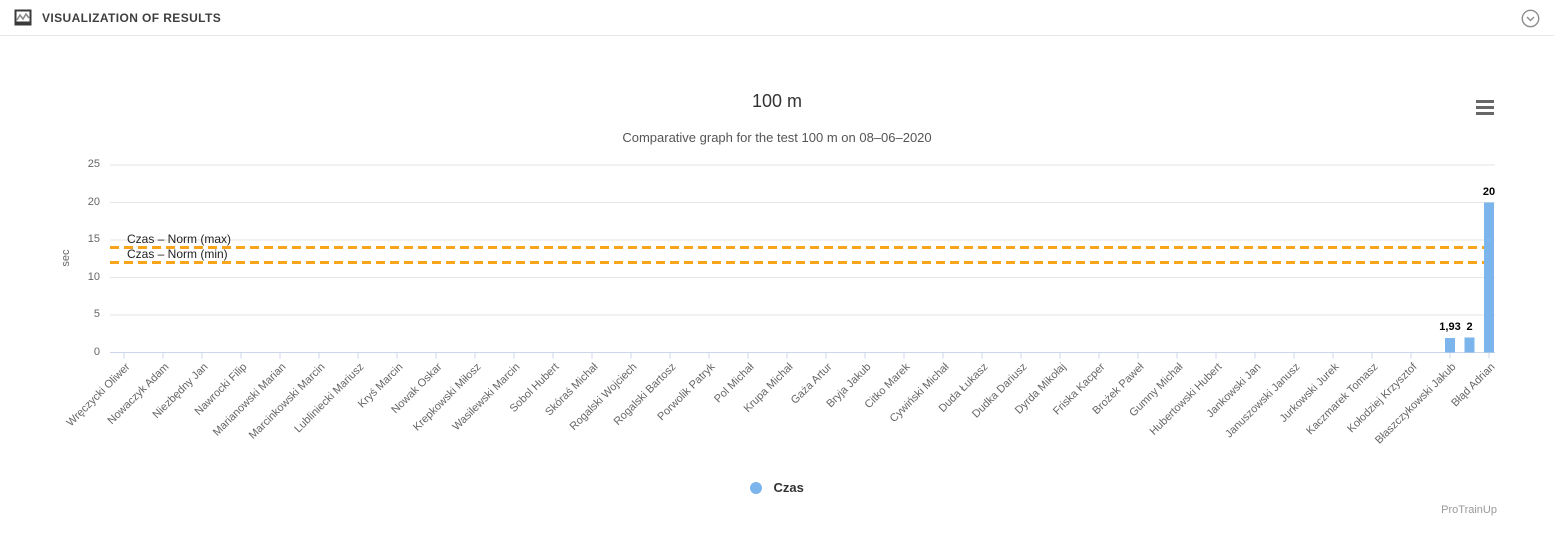 The image size is (1554, 545). I want to click on norm-line-label: Czas – Norm (min), so click(177, 254).